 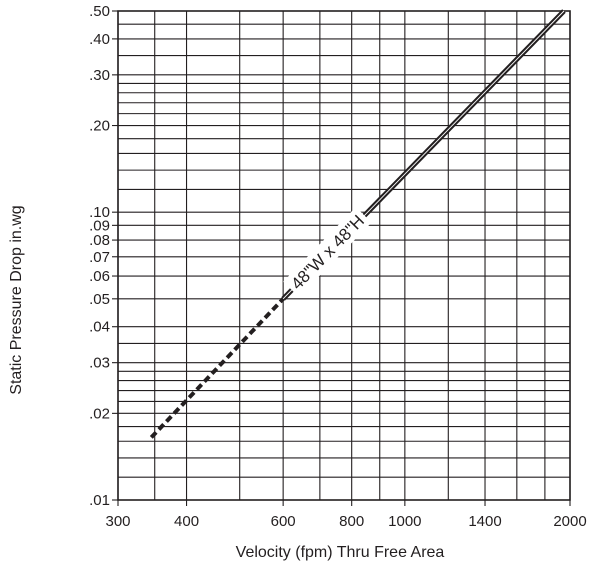 I want to click on x-tick-label: 1400, so click(x=484, y=521).